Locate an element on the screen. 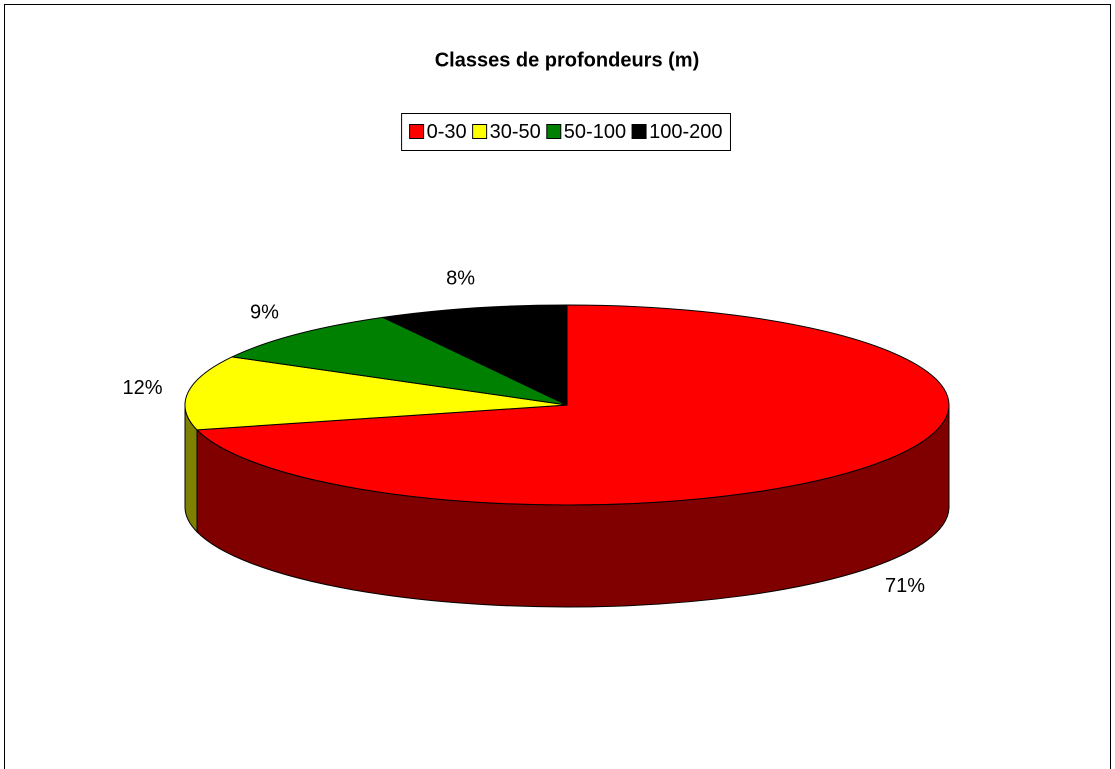 This screenshot has width=1115, height=769. legend-label: 30-50 is located at coordinates (515, 132).